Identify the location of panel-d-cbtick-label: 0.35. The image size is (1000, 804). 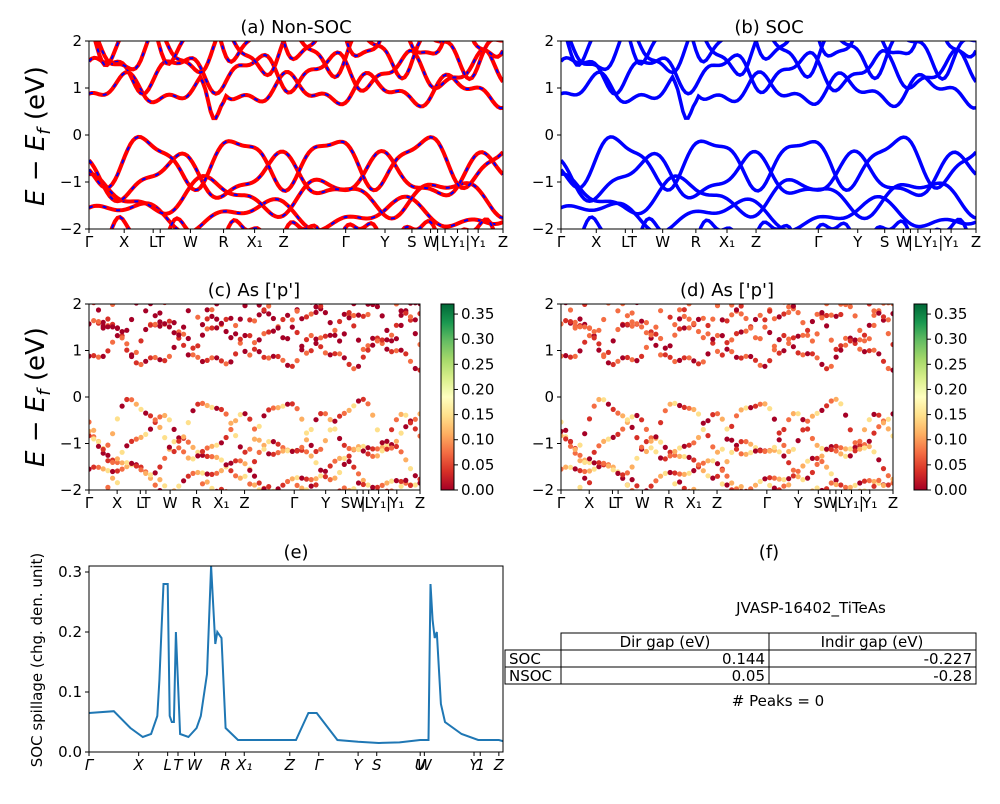
(950, 314).